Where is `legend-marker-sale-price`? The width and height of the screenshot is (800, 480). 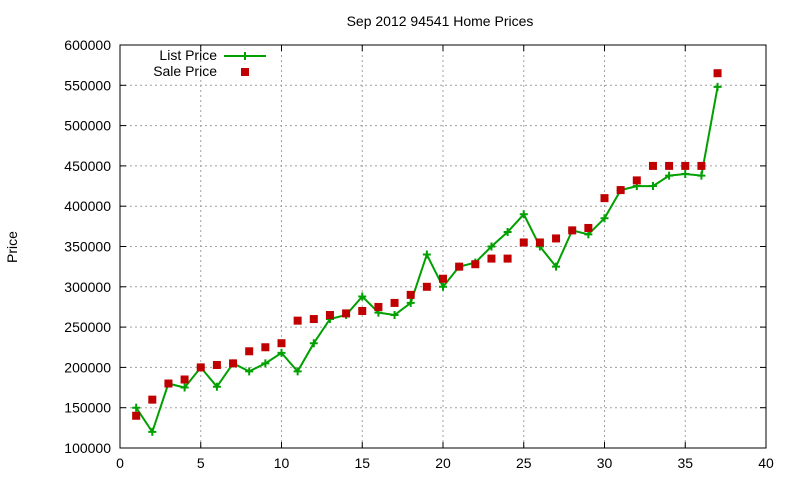 legend-marker-sale-price is located at coordinates (245, 72).